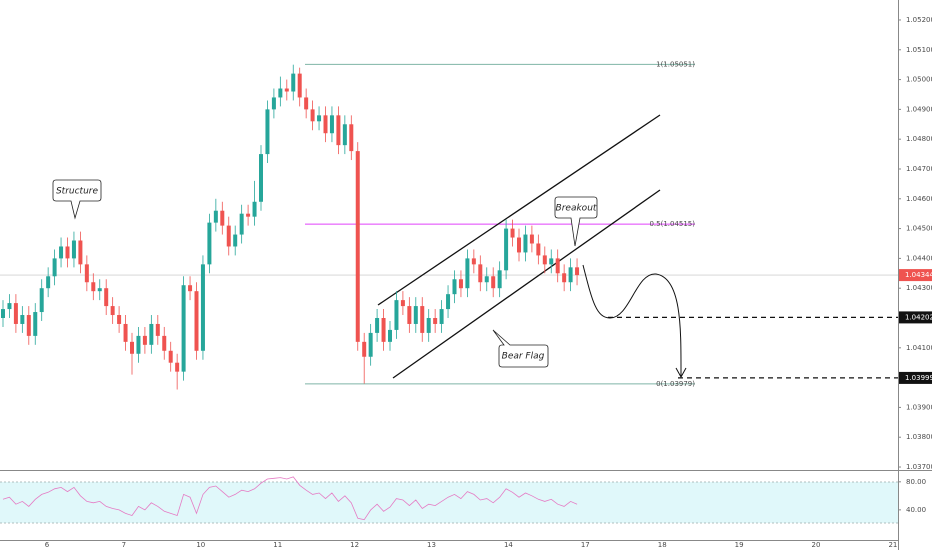  I want to click on channel-lower, so click(526, 284).